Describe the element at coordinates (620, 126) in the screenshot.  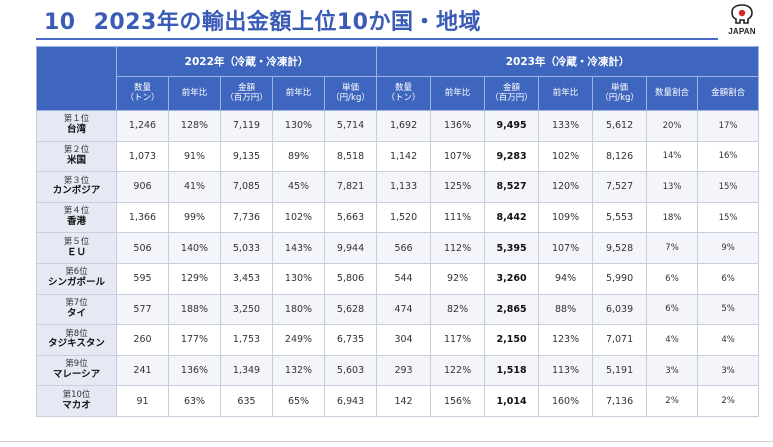
I see `unit-price-2023-cell: 5,612` at that location.